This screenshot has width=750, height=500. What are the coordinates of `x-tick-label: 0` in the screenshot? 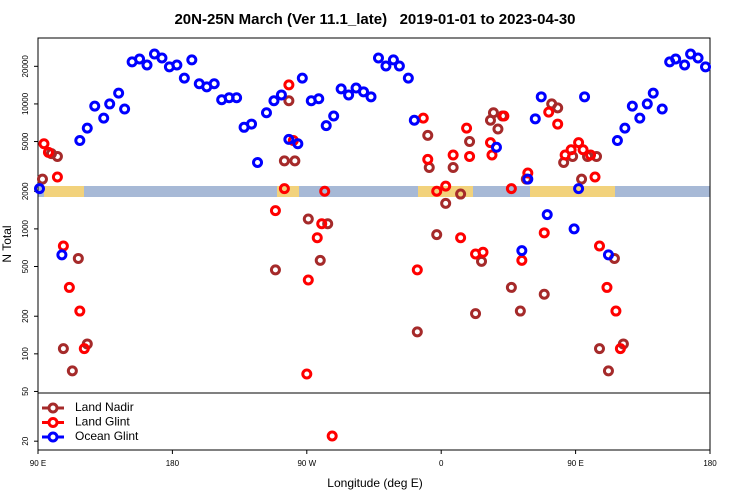 It's located at (441, 463).